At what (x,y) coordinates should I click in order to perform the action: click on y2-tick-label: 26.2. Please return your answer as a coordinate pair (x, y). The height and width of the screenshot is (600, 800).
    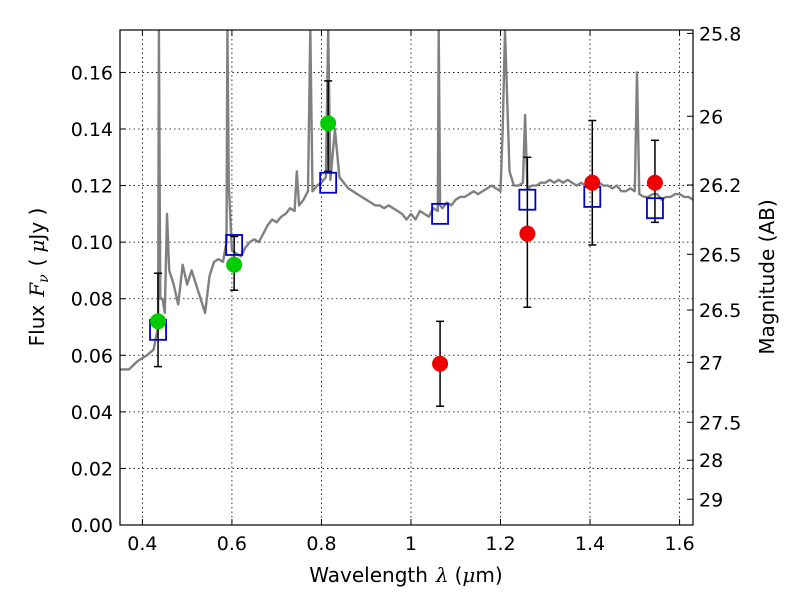
    Looking at the image, I should click on (720, 186).